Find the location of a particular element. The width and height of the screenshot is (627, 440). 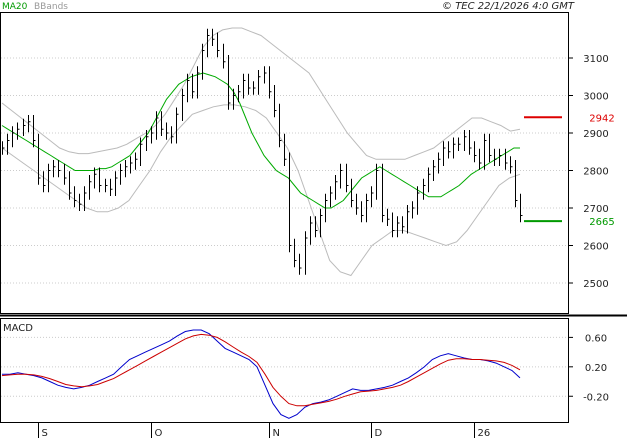

price-levels: 2942 2665 is located at coordinates (569, 170).